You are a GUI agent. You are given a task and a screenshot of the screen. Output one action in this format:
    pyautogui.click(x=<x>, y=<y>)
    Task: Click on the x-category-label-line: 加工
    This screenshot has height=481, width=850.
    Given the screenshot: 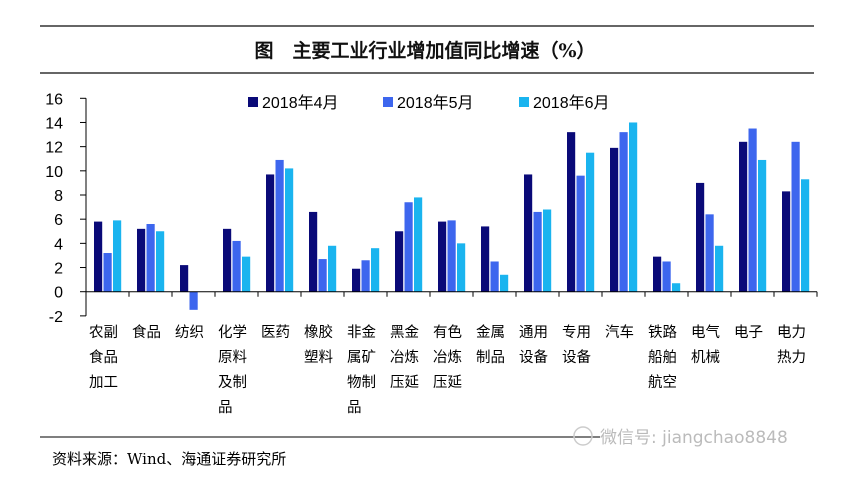 What is the action you would take?
    pyautogui.click(x=103, y=382)
    